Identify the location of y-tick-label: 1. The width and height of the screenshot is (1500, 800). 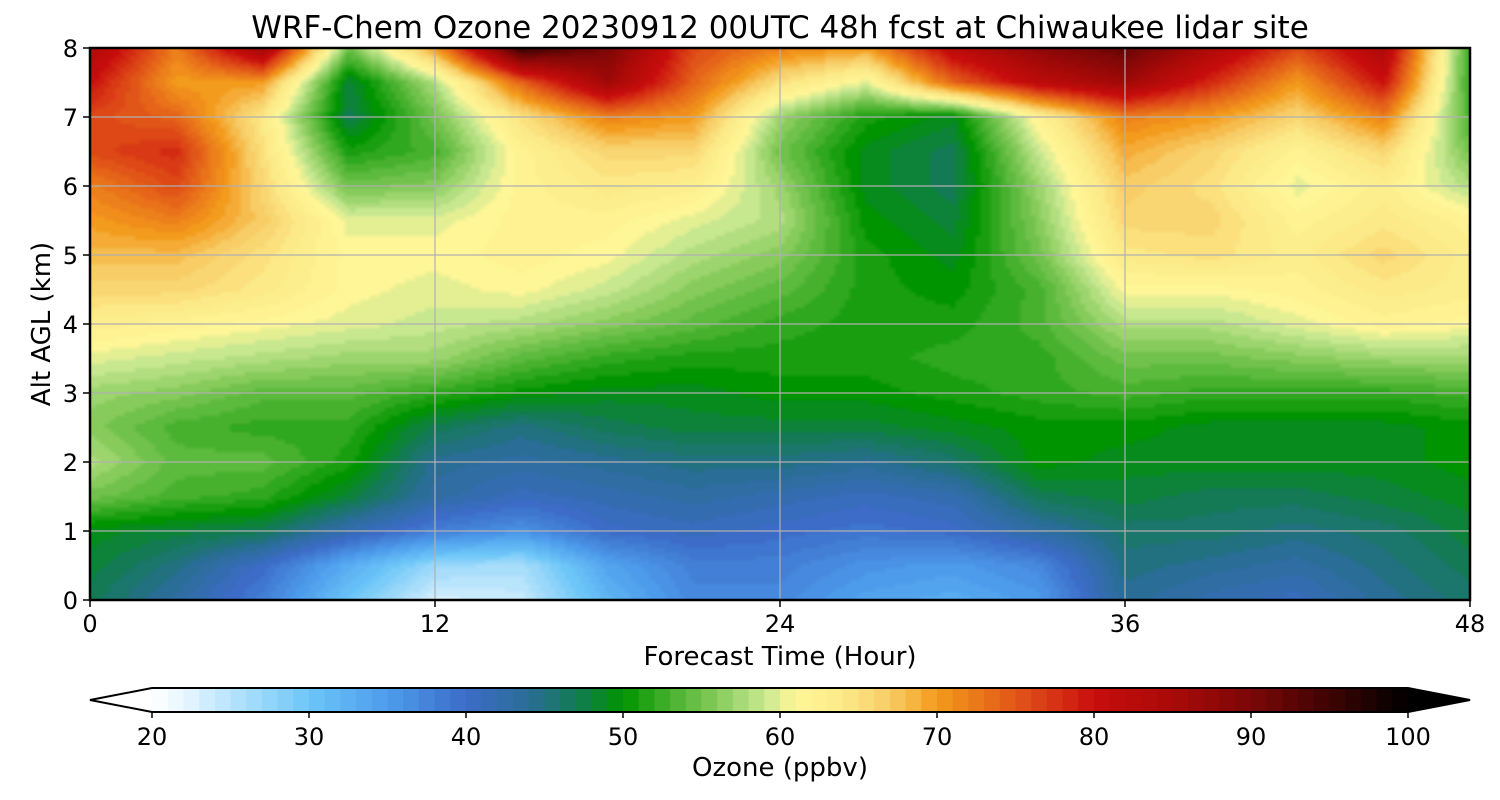
(70, 532).